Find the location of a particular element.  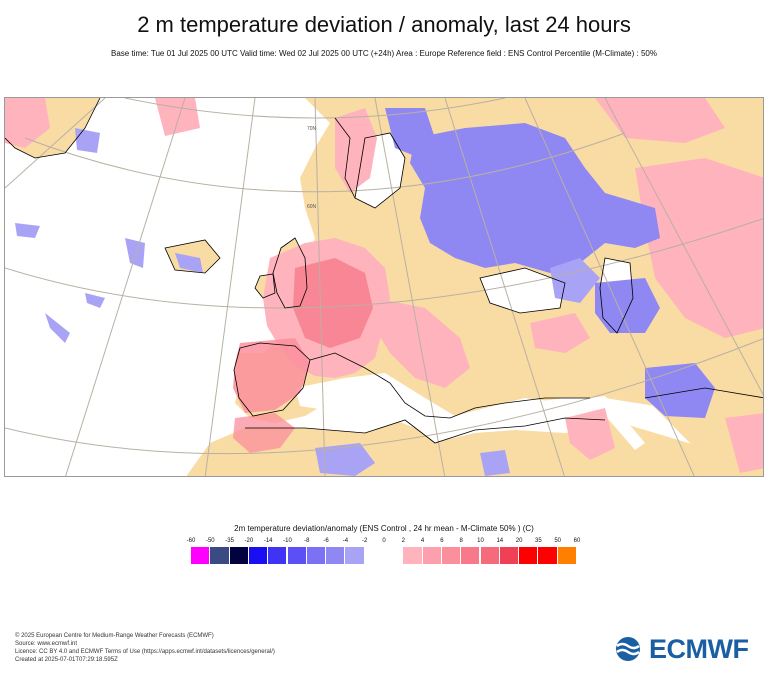

ecmwf-logo-icon is located at coordinates (628, 649).